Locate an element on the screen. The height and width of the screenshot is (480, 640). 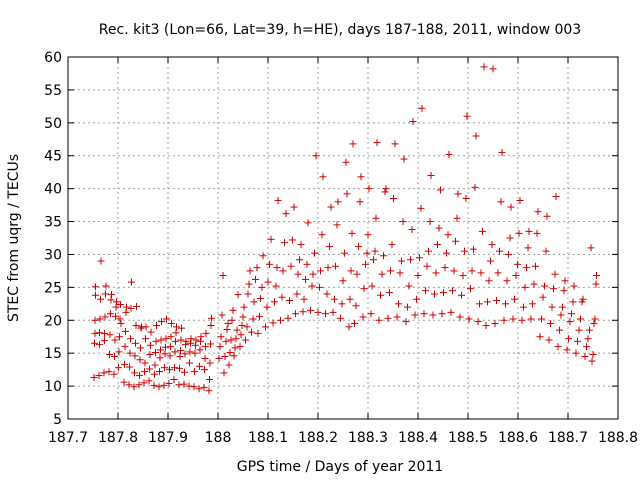
x-tick-label: 188.3 is located at coordinates (368, 438).